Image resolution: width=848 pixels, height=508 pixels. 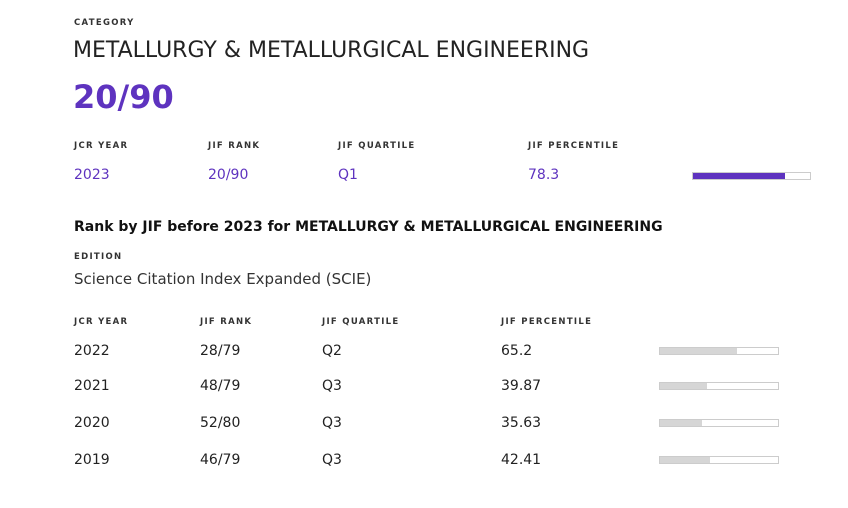 I want to click on cell: 2021, so click(x=92, y=386).